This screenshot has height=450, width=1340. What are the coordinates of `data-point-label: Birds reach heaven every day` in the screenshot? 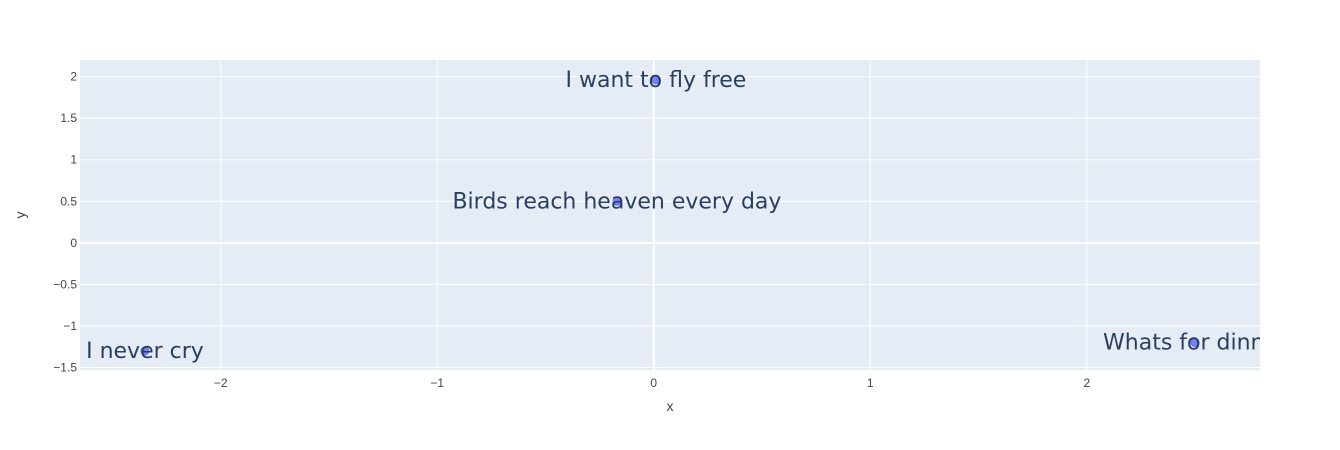 It's located at (616, 201).